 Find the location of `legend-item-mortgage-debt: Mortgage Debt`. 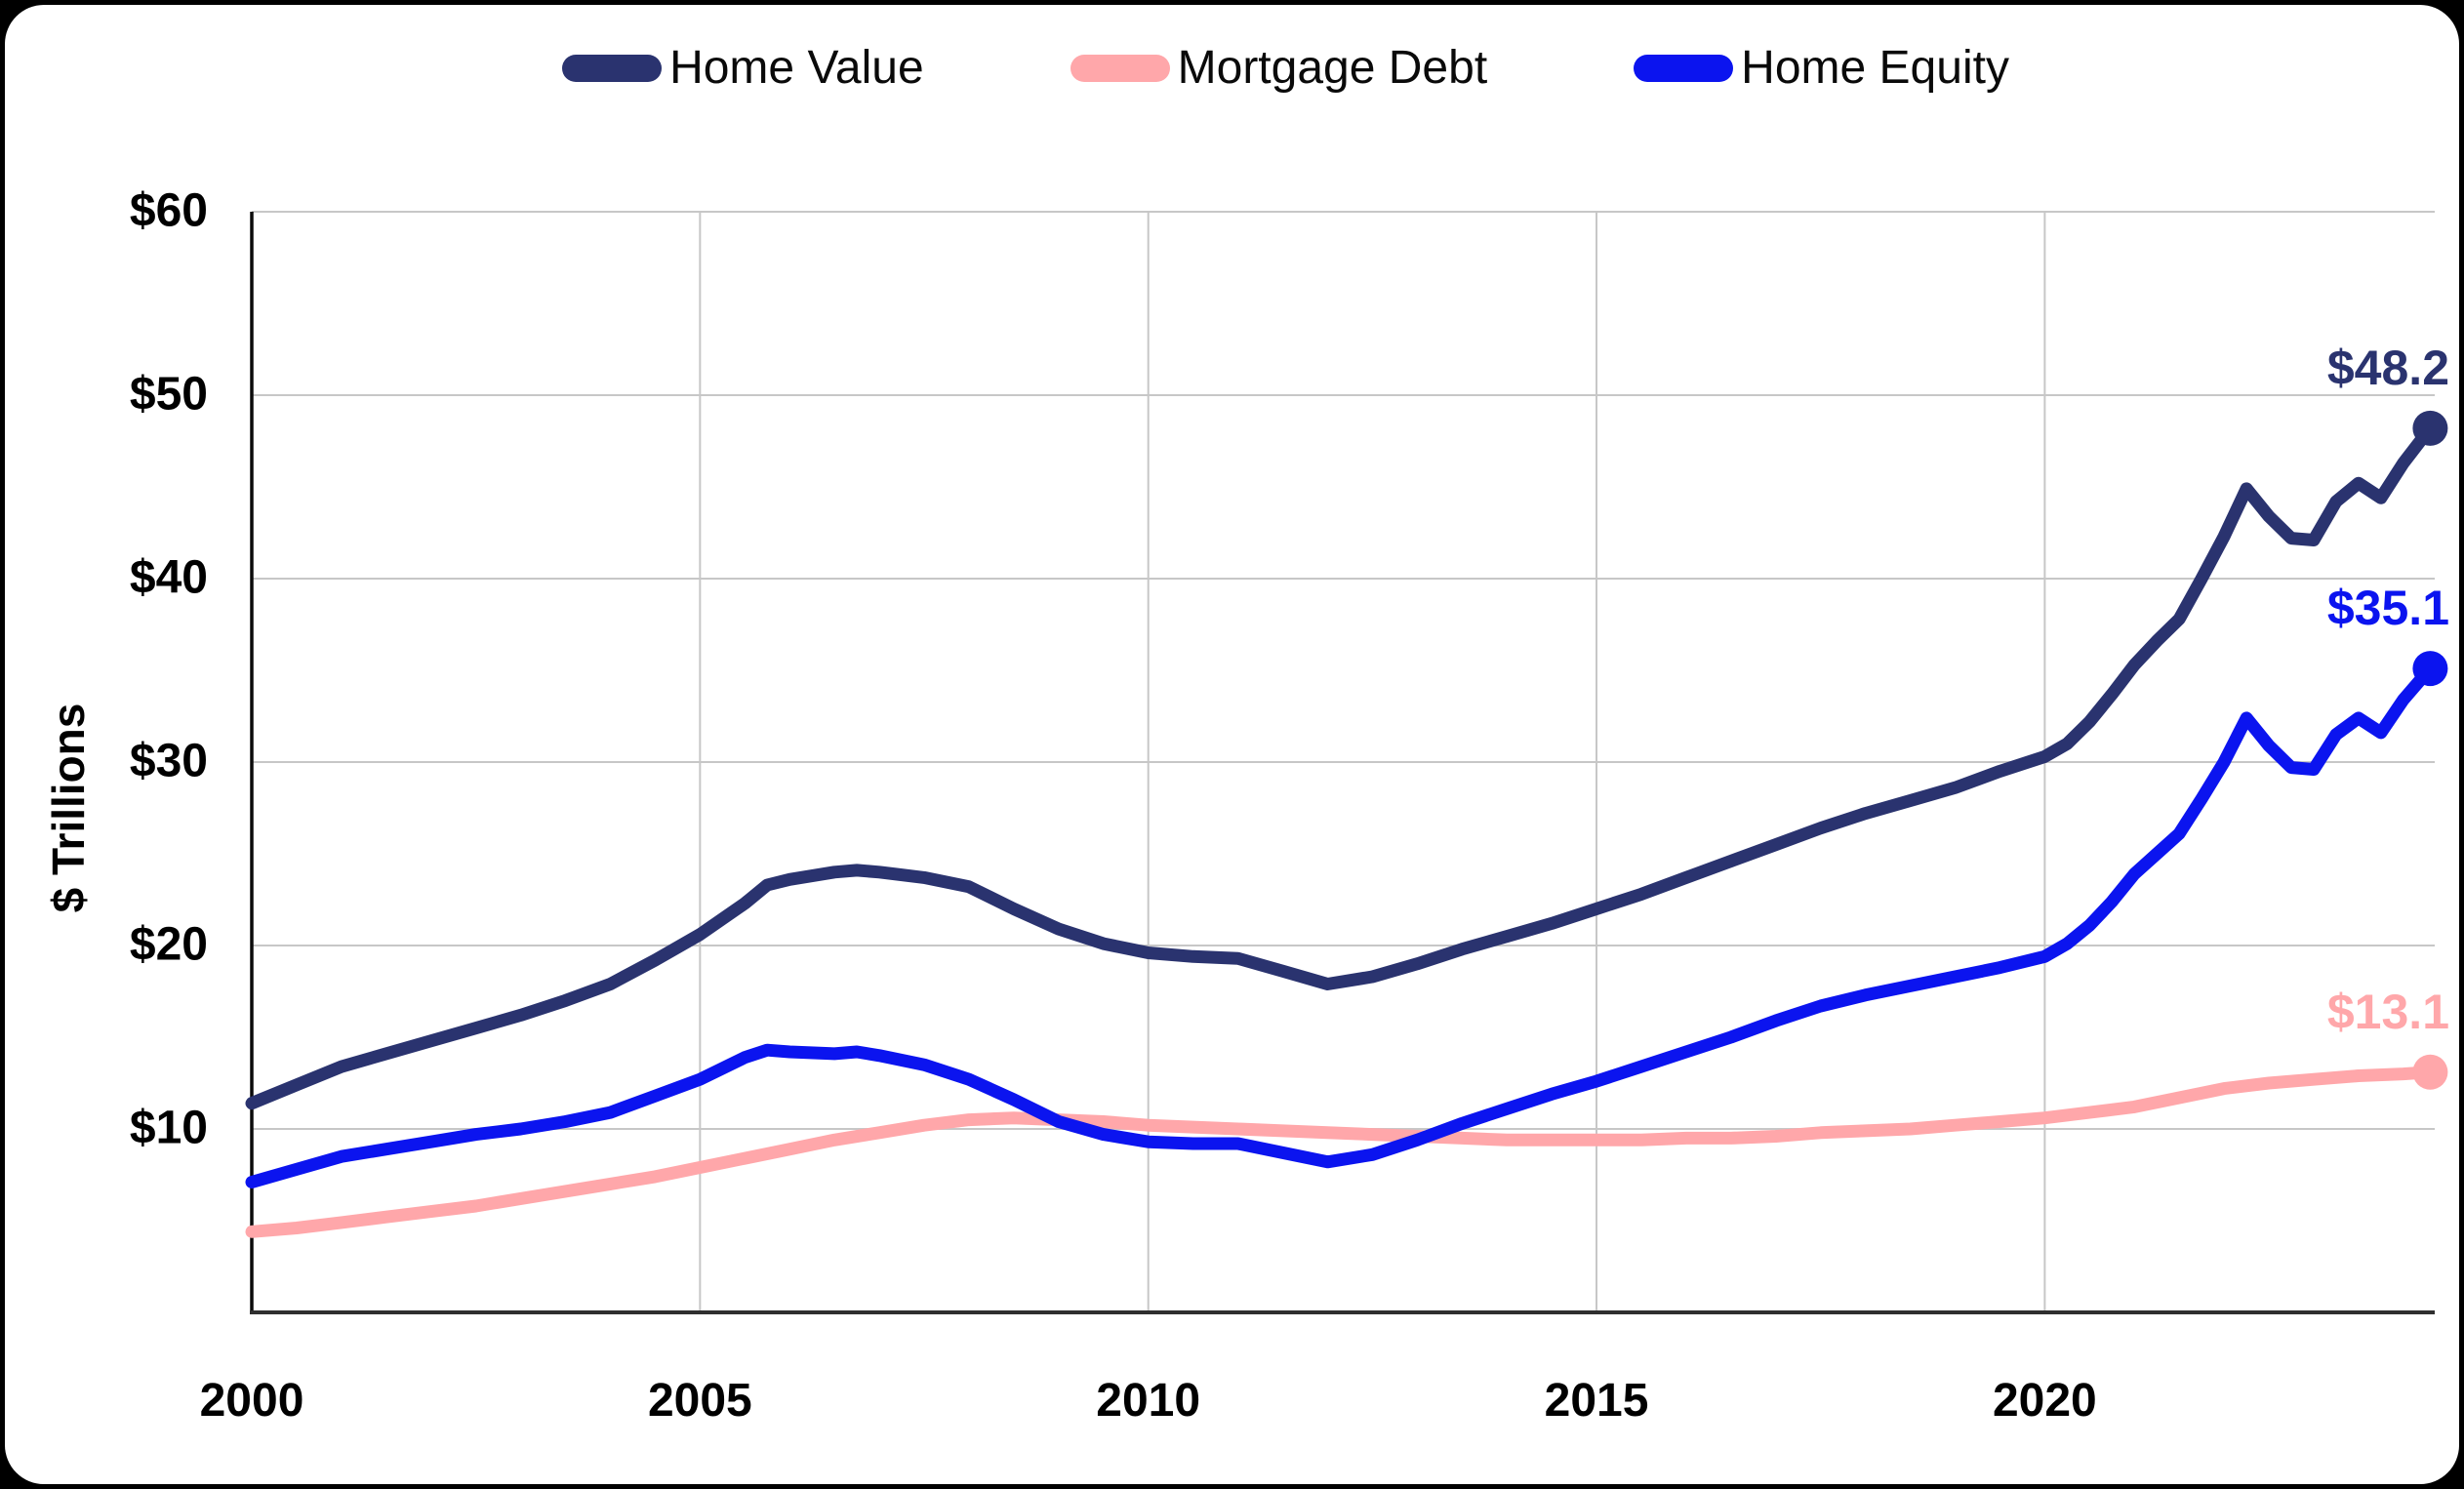

legend-item-mortgage-debt: Mortgage Debt is located at coordinates (1279, 68).